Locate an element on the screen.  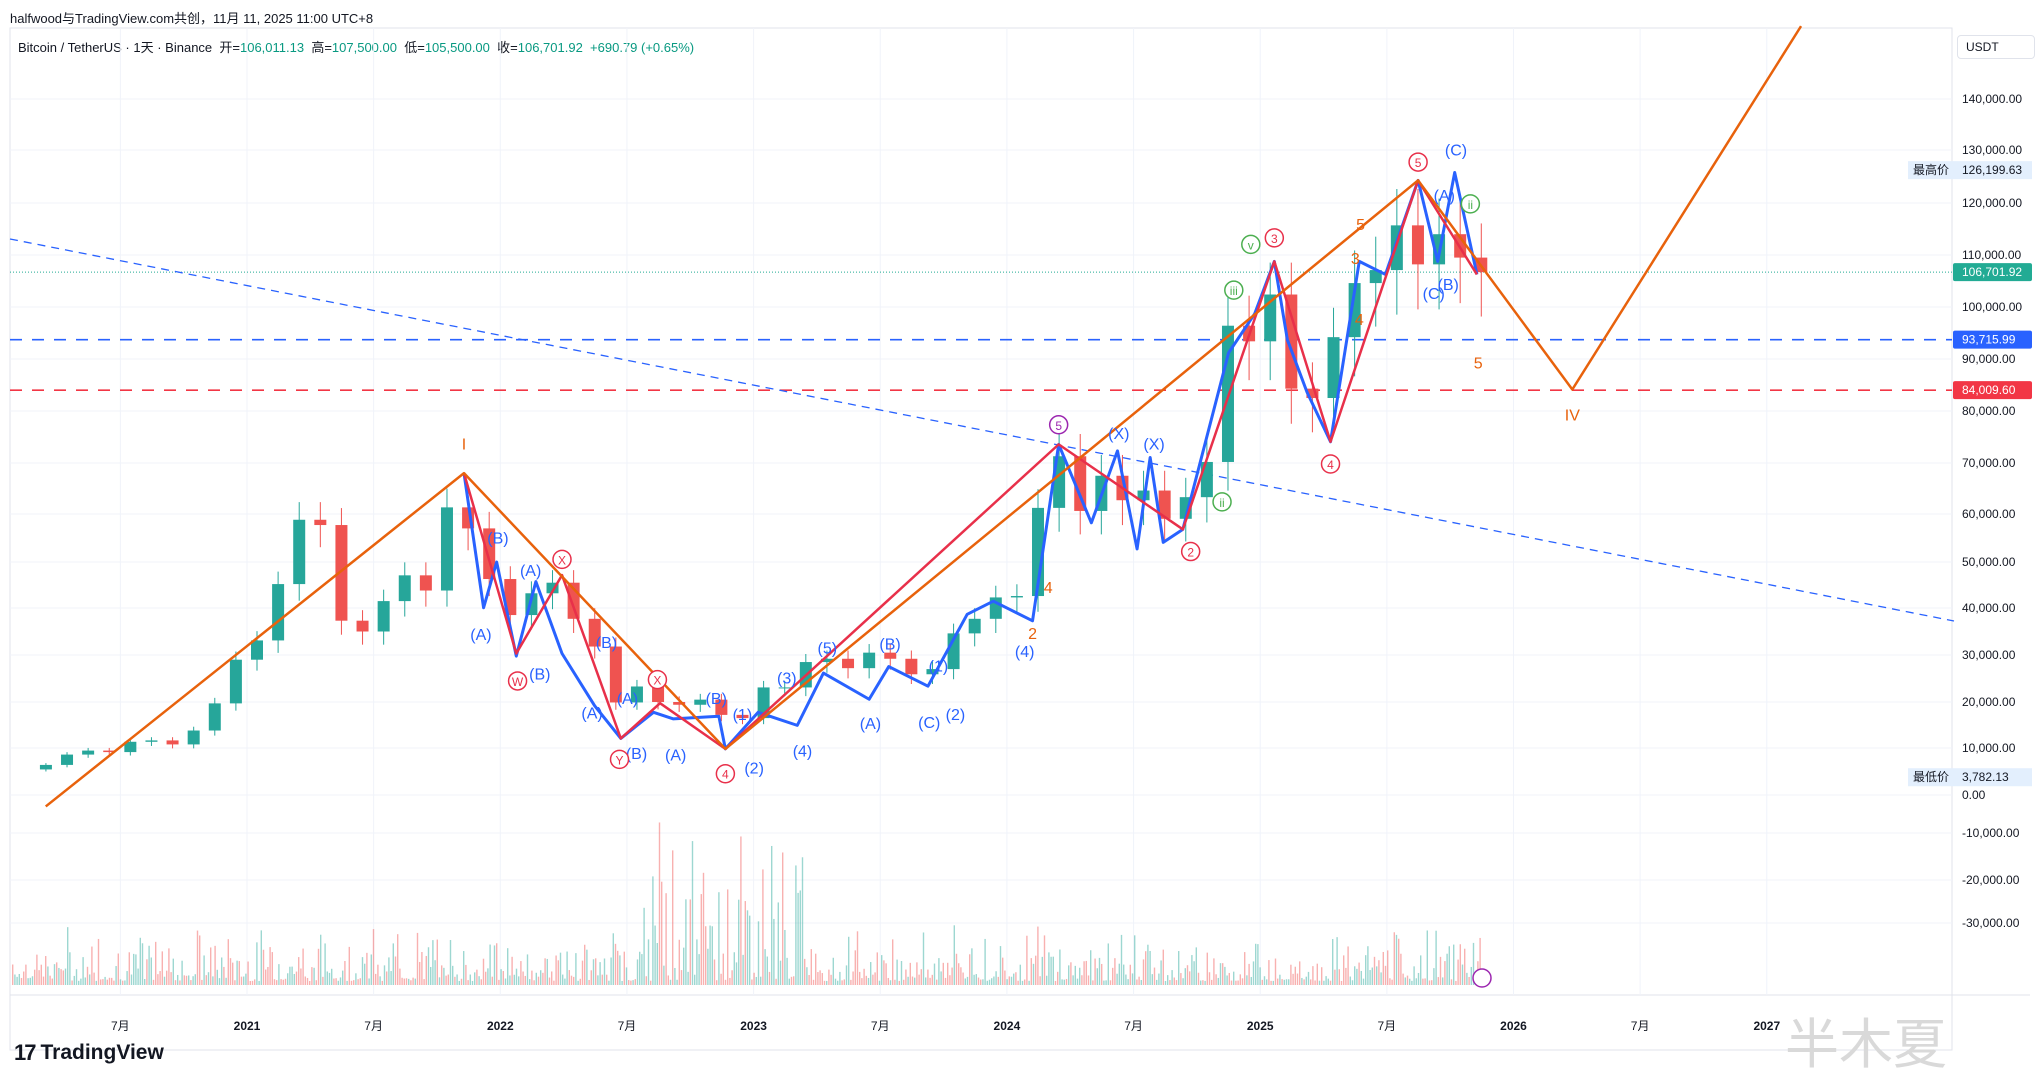
x-tick-label: 2021 is located at coordinates (247, 1026).